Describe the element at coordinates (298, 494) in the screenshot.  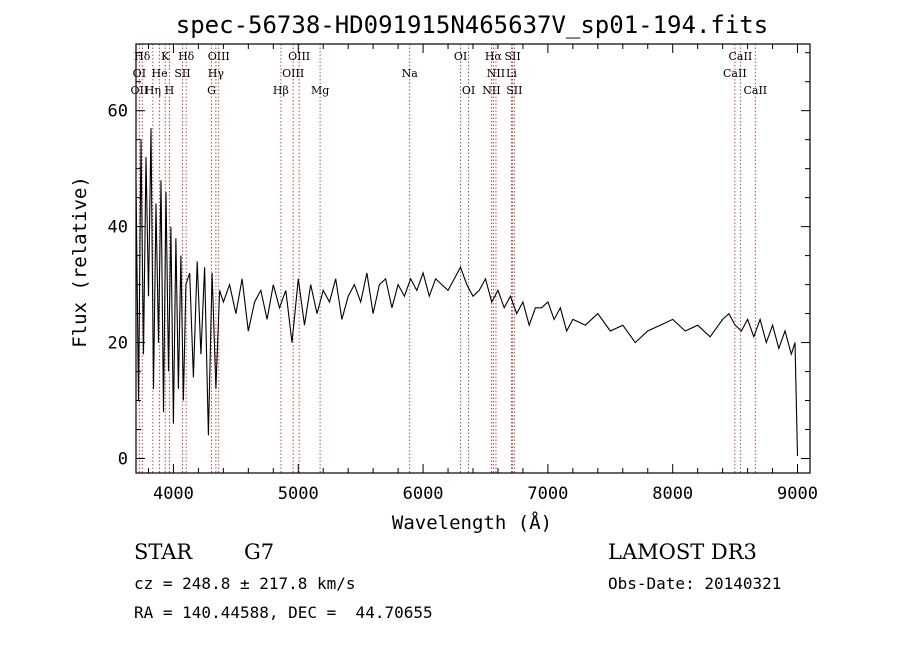
I see `x-tick-label: 5000` at that location.